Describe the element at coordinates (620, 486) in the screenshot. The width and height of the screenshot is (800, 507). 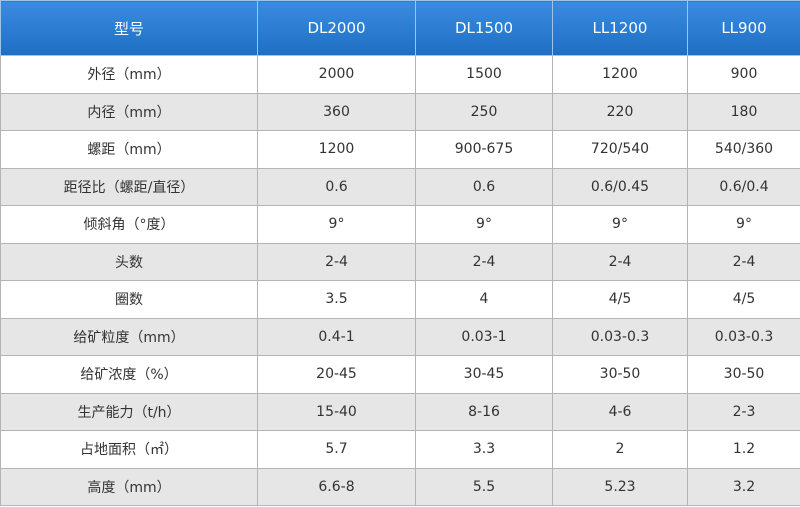
I see `cell: 5.23` at that location.